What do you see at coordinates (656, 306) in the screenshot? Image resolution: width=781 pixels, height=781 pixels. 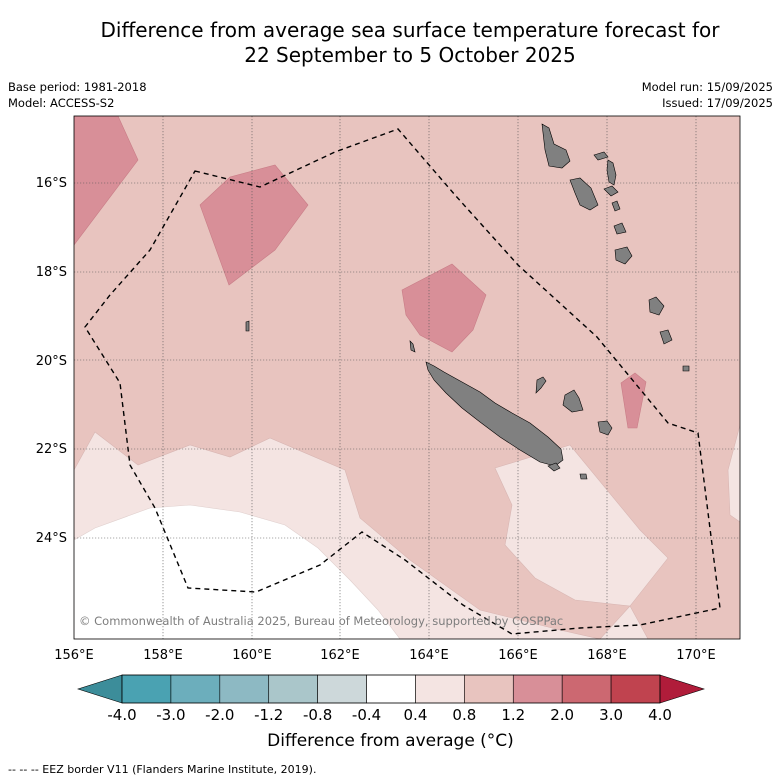 I see `tanna-island` at bounding box center [656, 306].